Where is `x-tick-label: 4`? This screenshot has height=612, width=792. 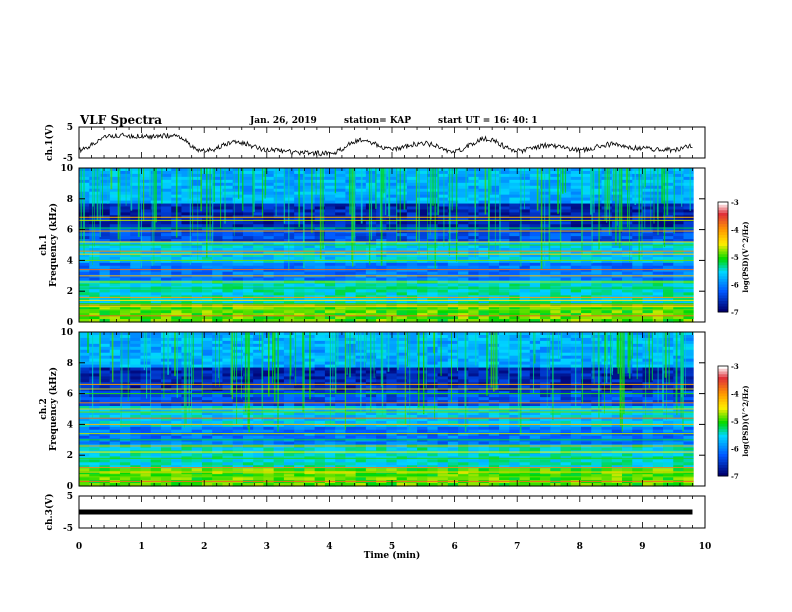
x-tick-label: 4 is located at coordinates (329, 547).